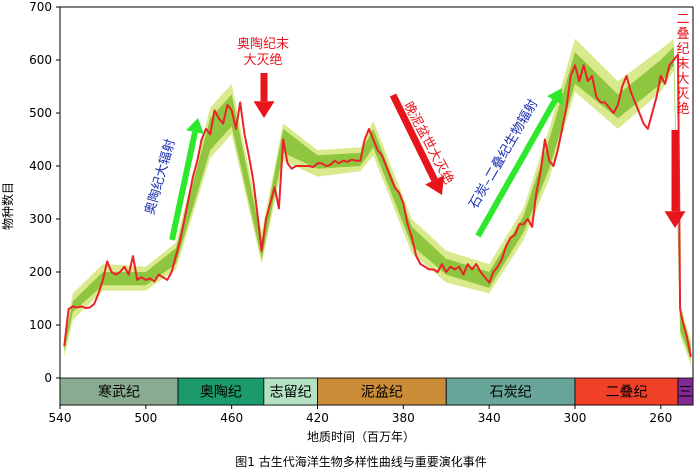 This screenshot has width=700, height=474. I want to click on period-label: 泥盆纪, so click(382, 393).